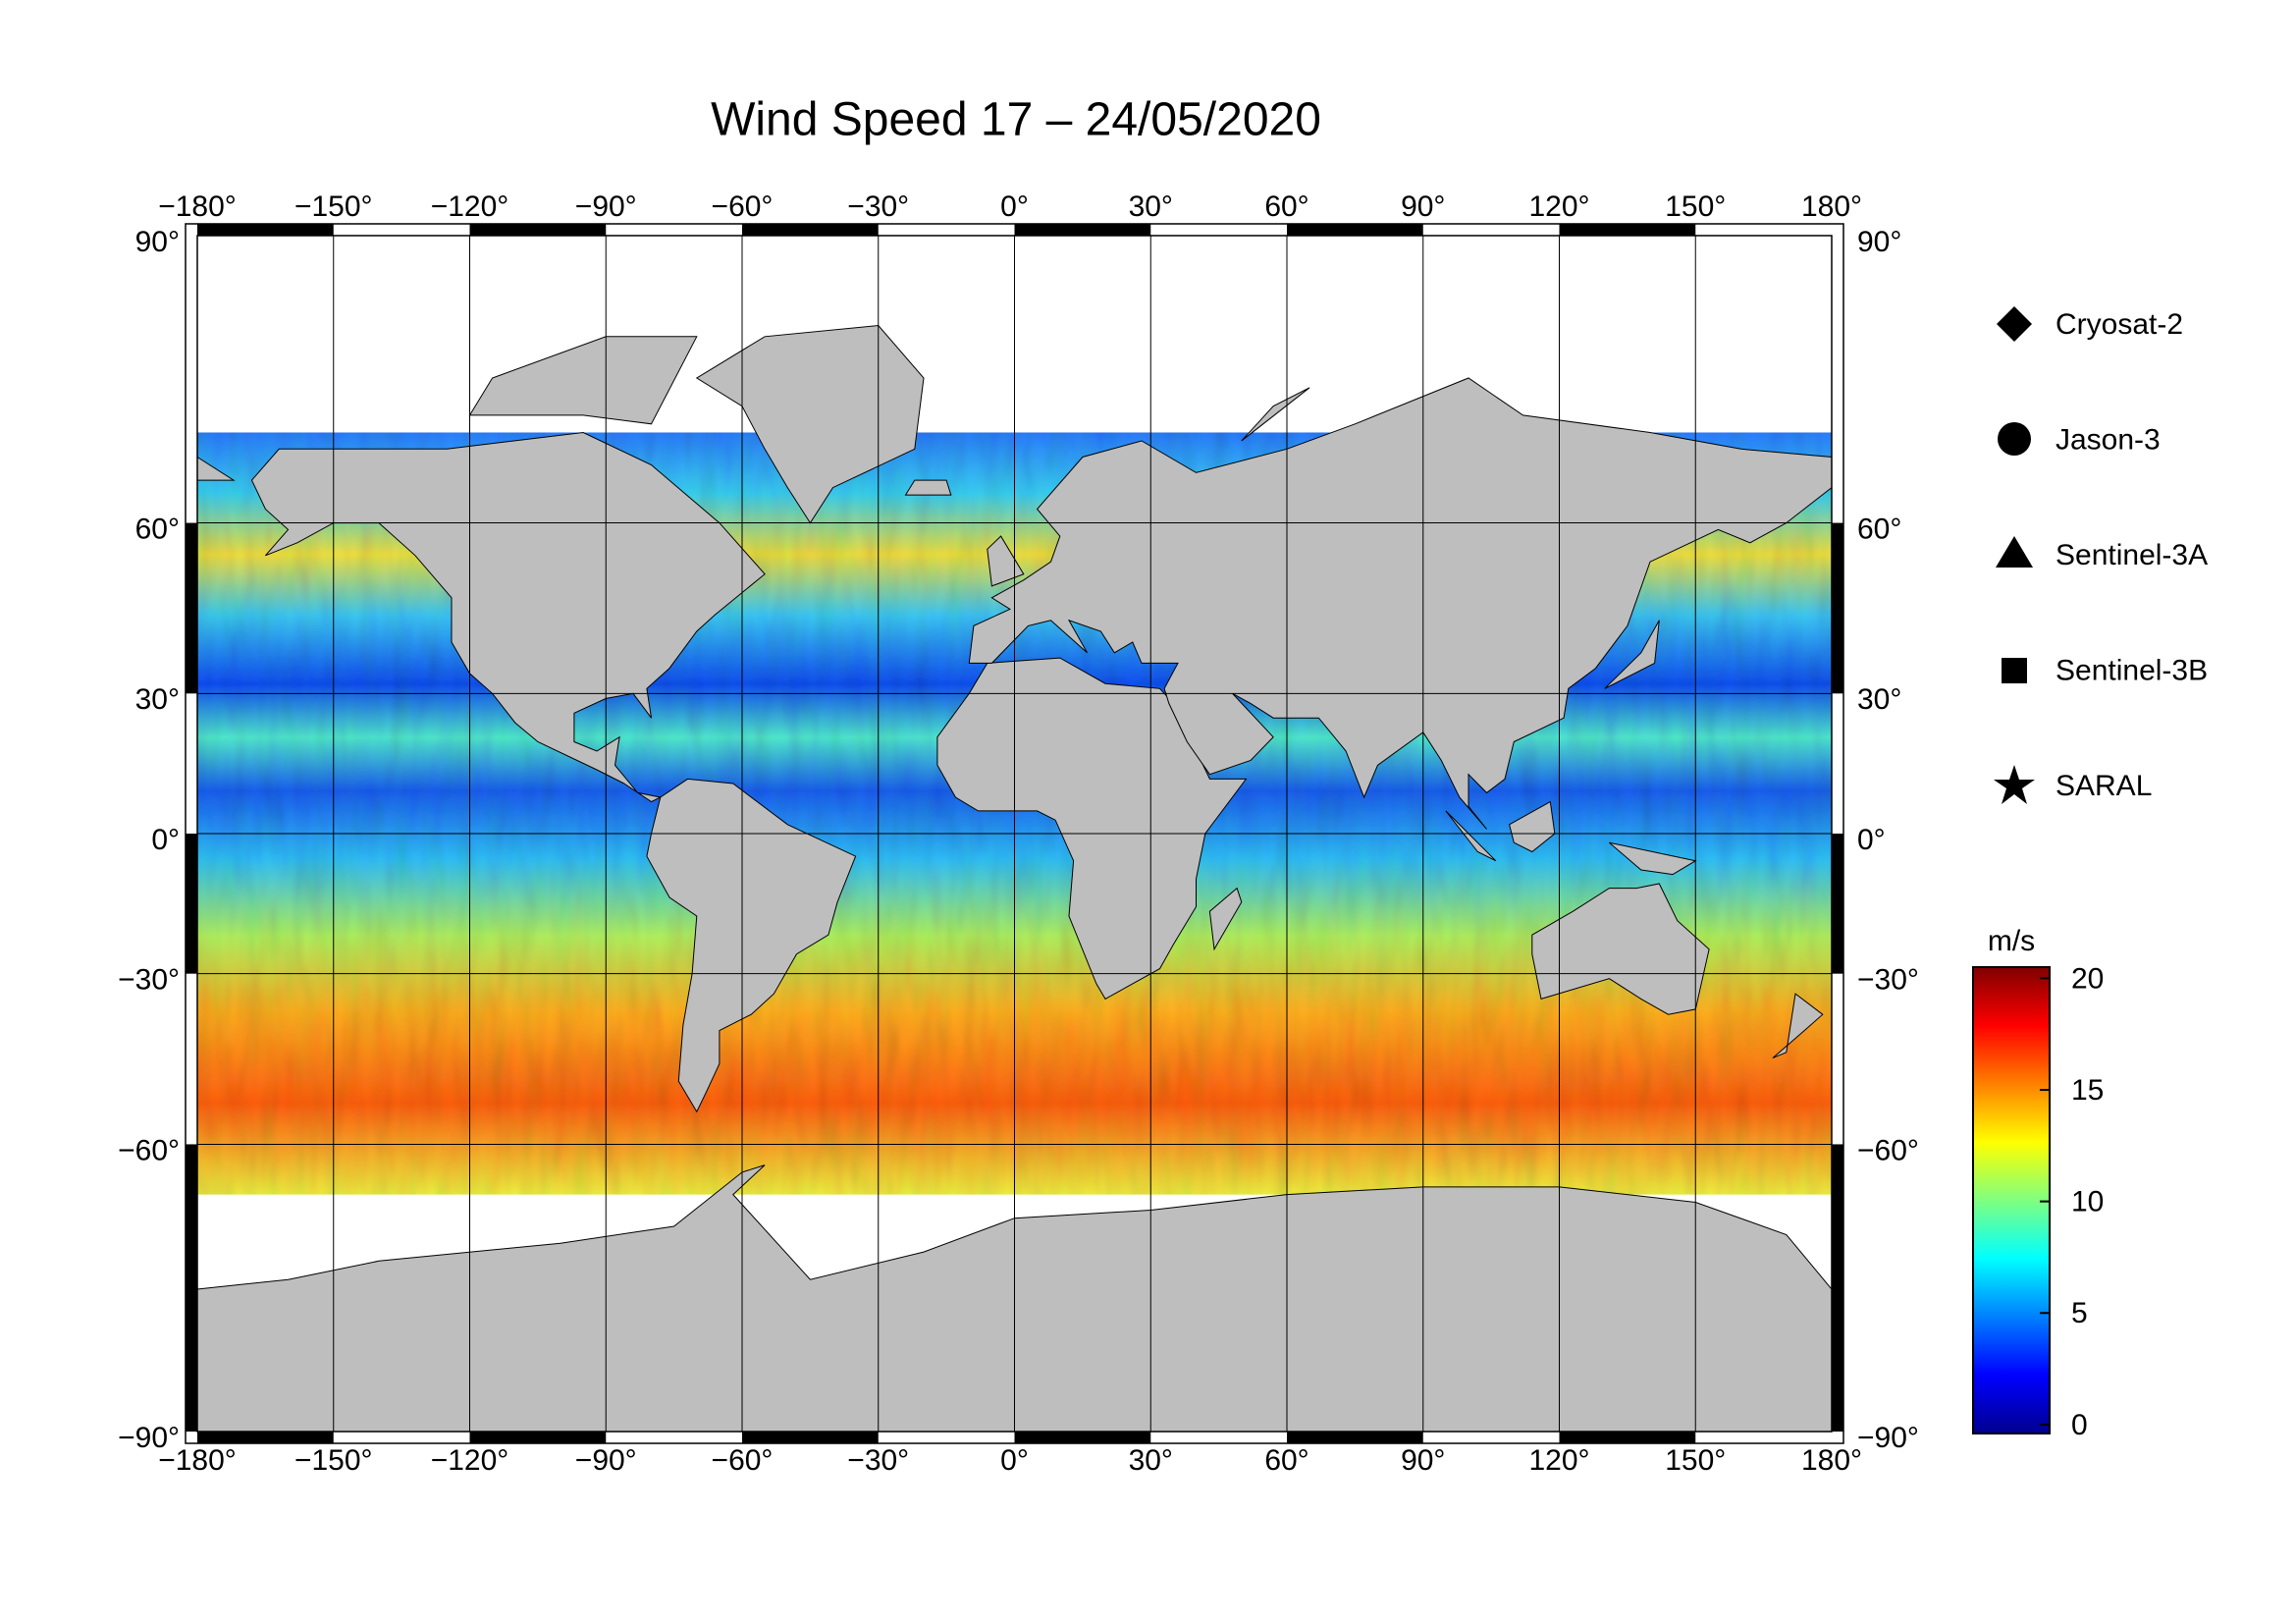  Describe the element at coordinates (2014, 670) in the screenshot. I see `legend-symbol-square` at that location.